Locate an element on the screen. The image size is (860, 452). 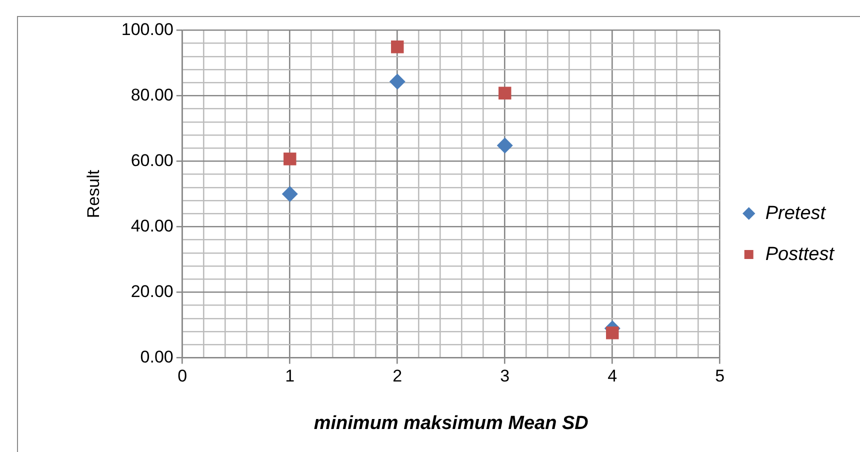
x-tick-label: 4 is located at coordinates (613, 376).